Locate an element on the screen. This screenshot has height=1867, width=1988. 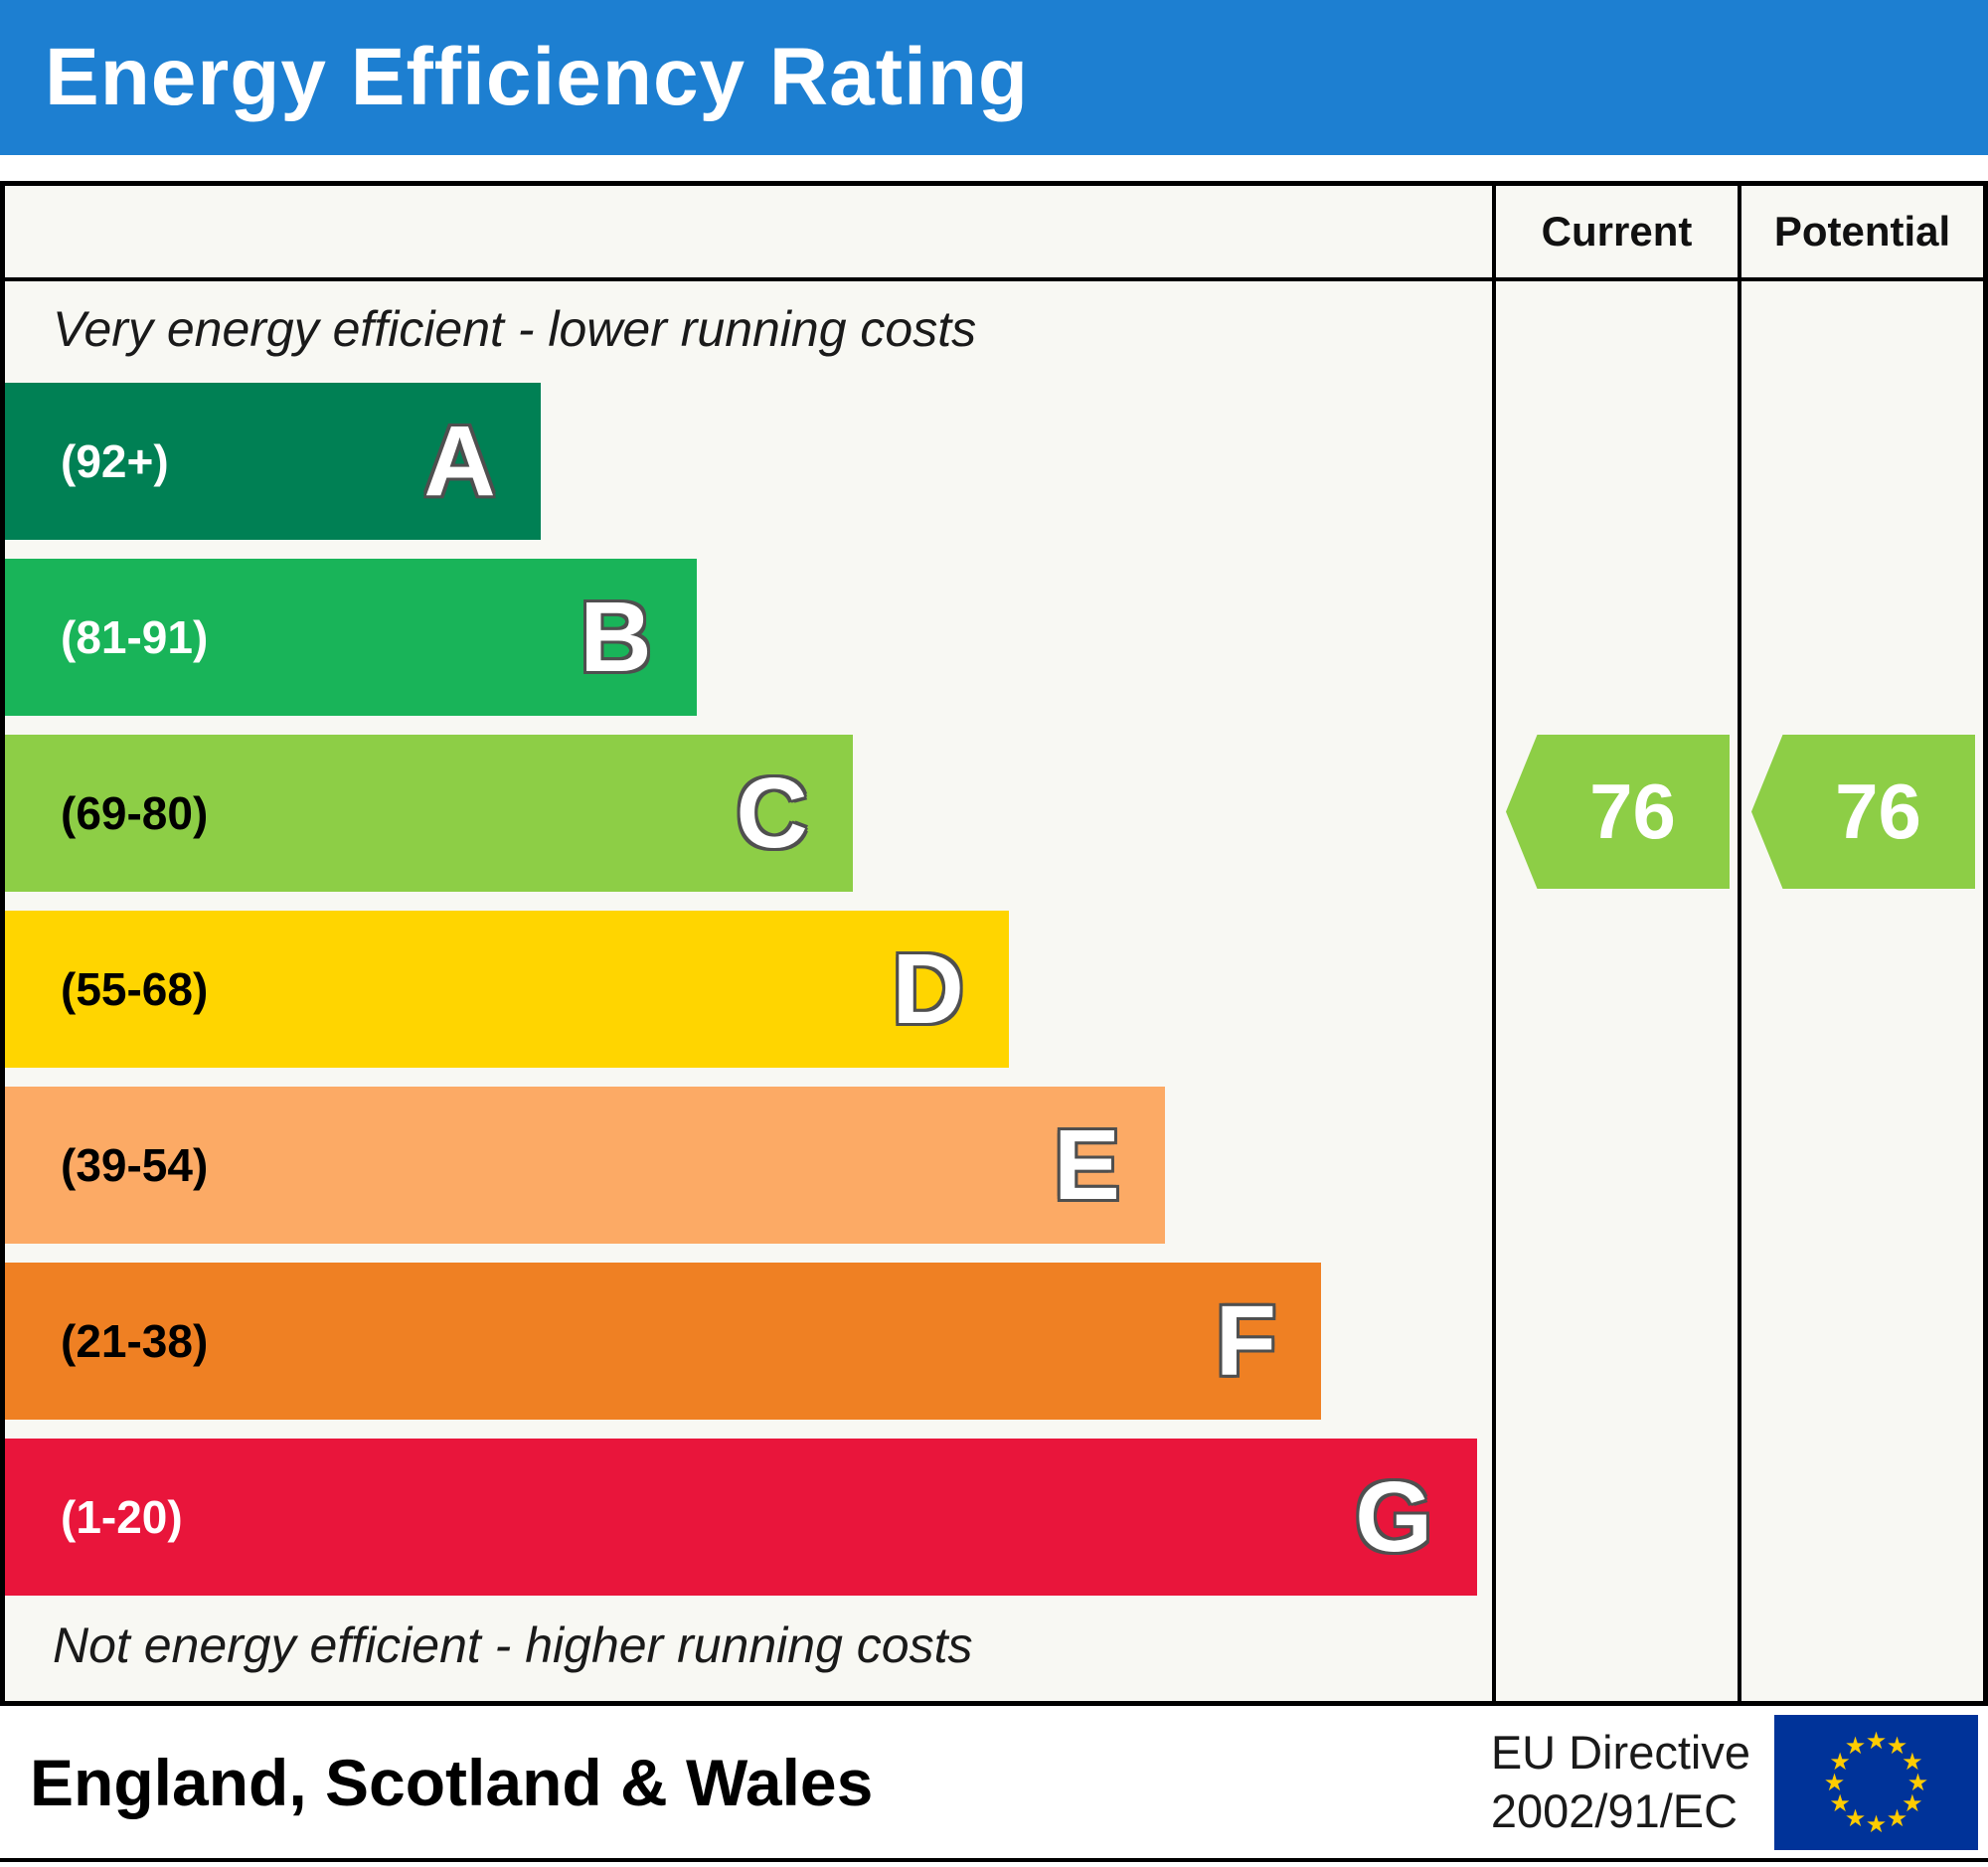
band-c-bar: (69-80) C is located at coordinates (429, 813).